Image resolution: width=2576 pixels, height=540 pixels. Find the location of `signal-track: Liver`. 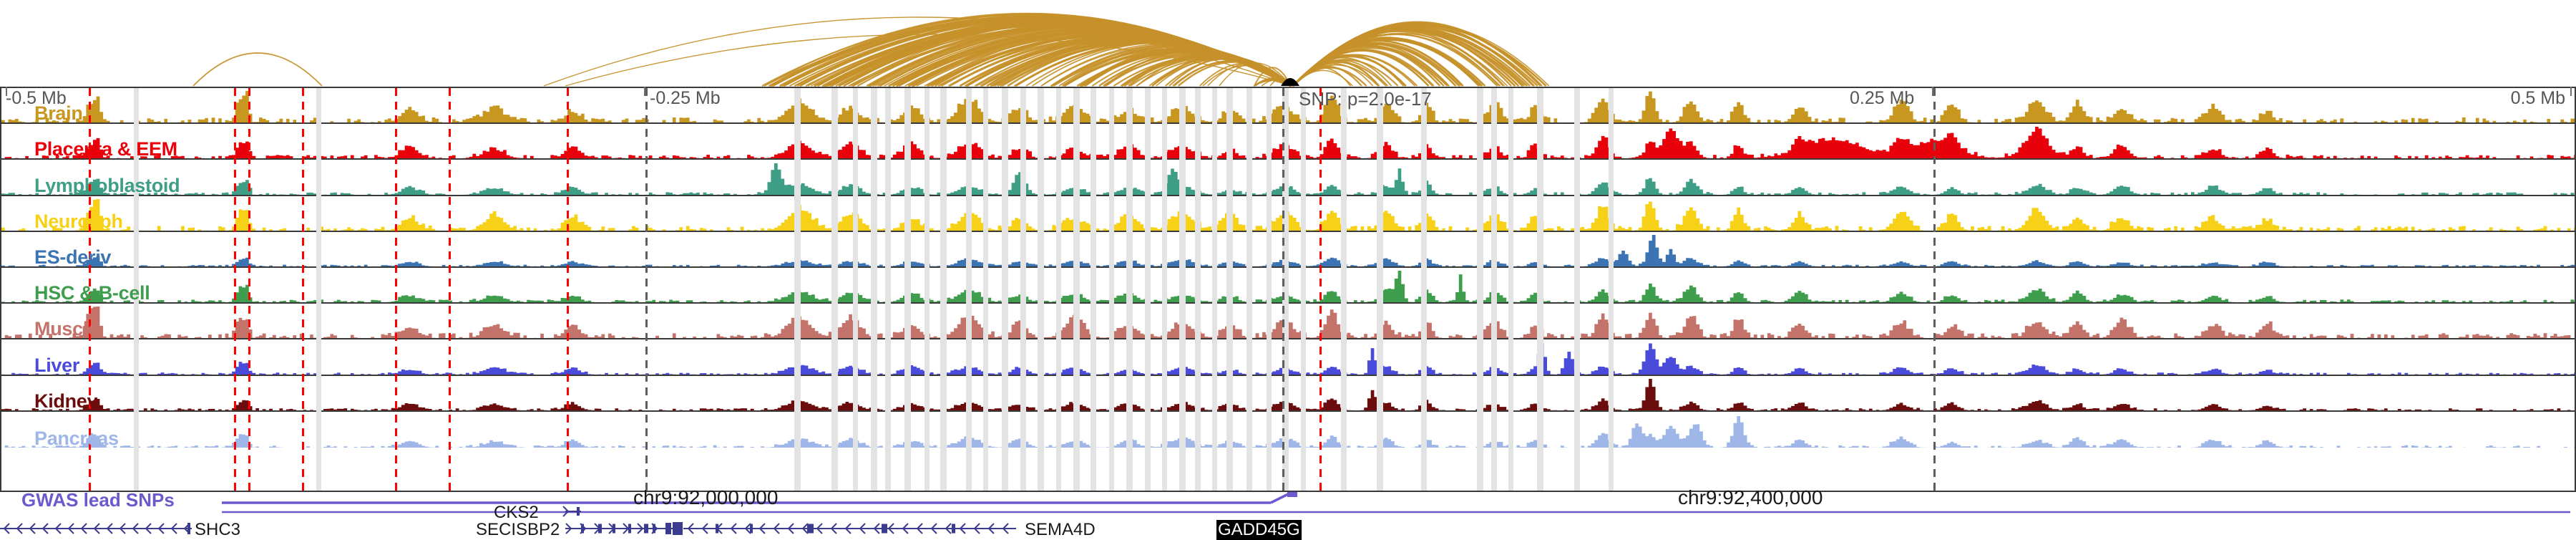

signal-track: Liver is located at coordinates (1288, 357).